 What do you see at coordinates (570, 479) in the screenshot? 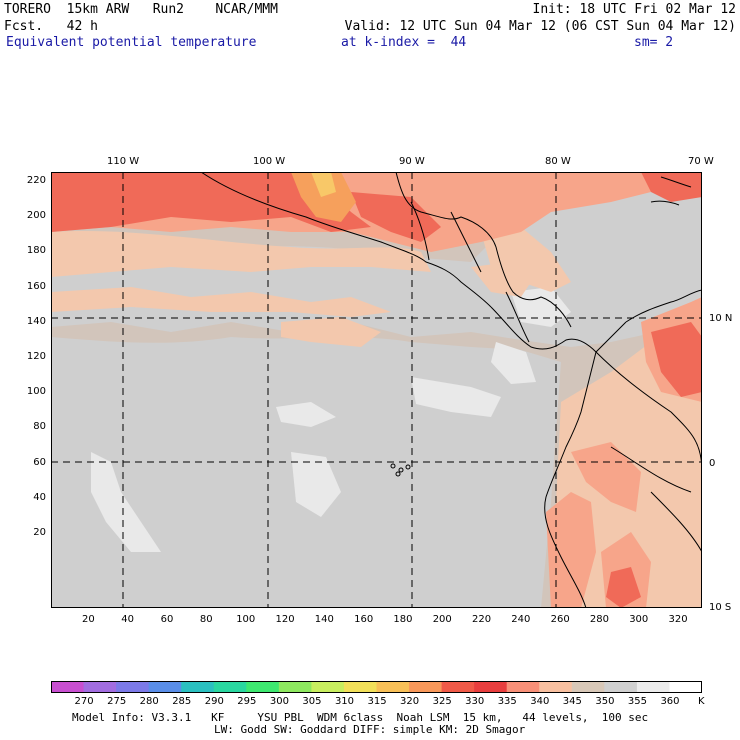
I see `coast-colombia` at bounding box center [570, 479].